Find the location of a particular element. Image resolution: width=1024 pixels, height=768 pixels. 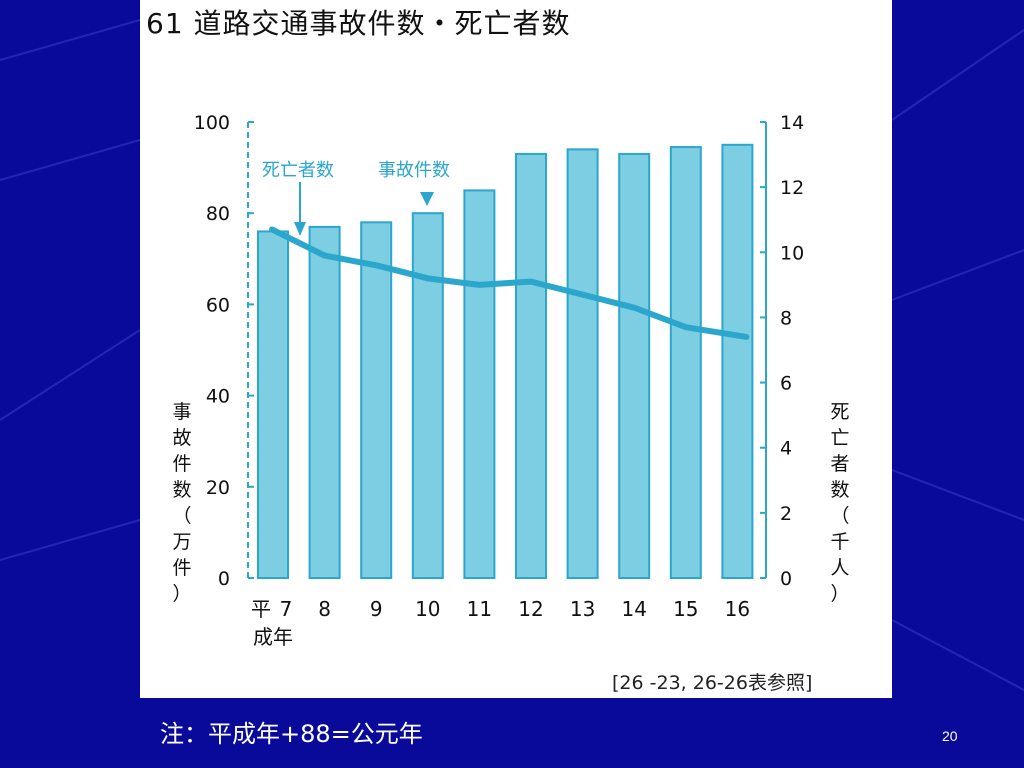

x-era-sublabel: 成年 is located at coordinates (273, 637).